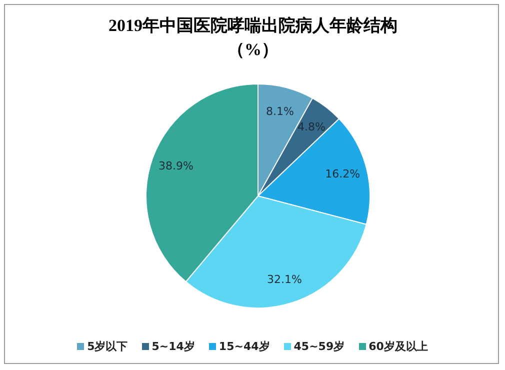 This screenshot has width=505, height=370. I want to click on legend-label: 60岁及以上, so click(398, 346).